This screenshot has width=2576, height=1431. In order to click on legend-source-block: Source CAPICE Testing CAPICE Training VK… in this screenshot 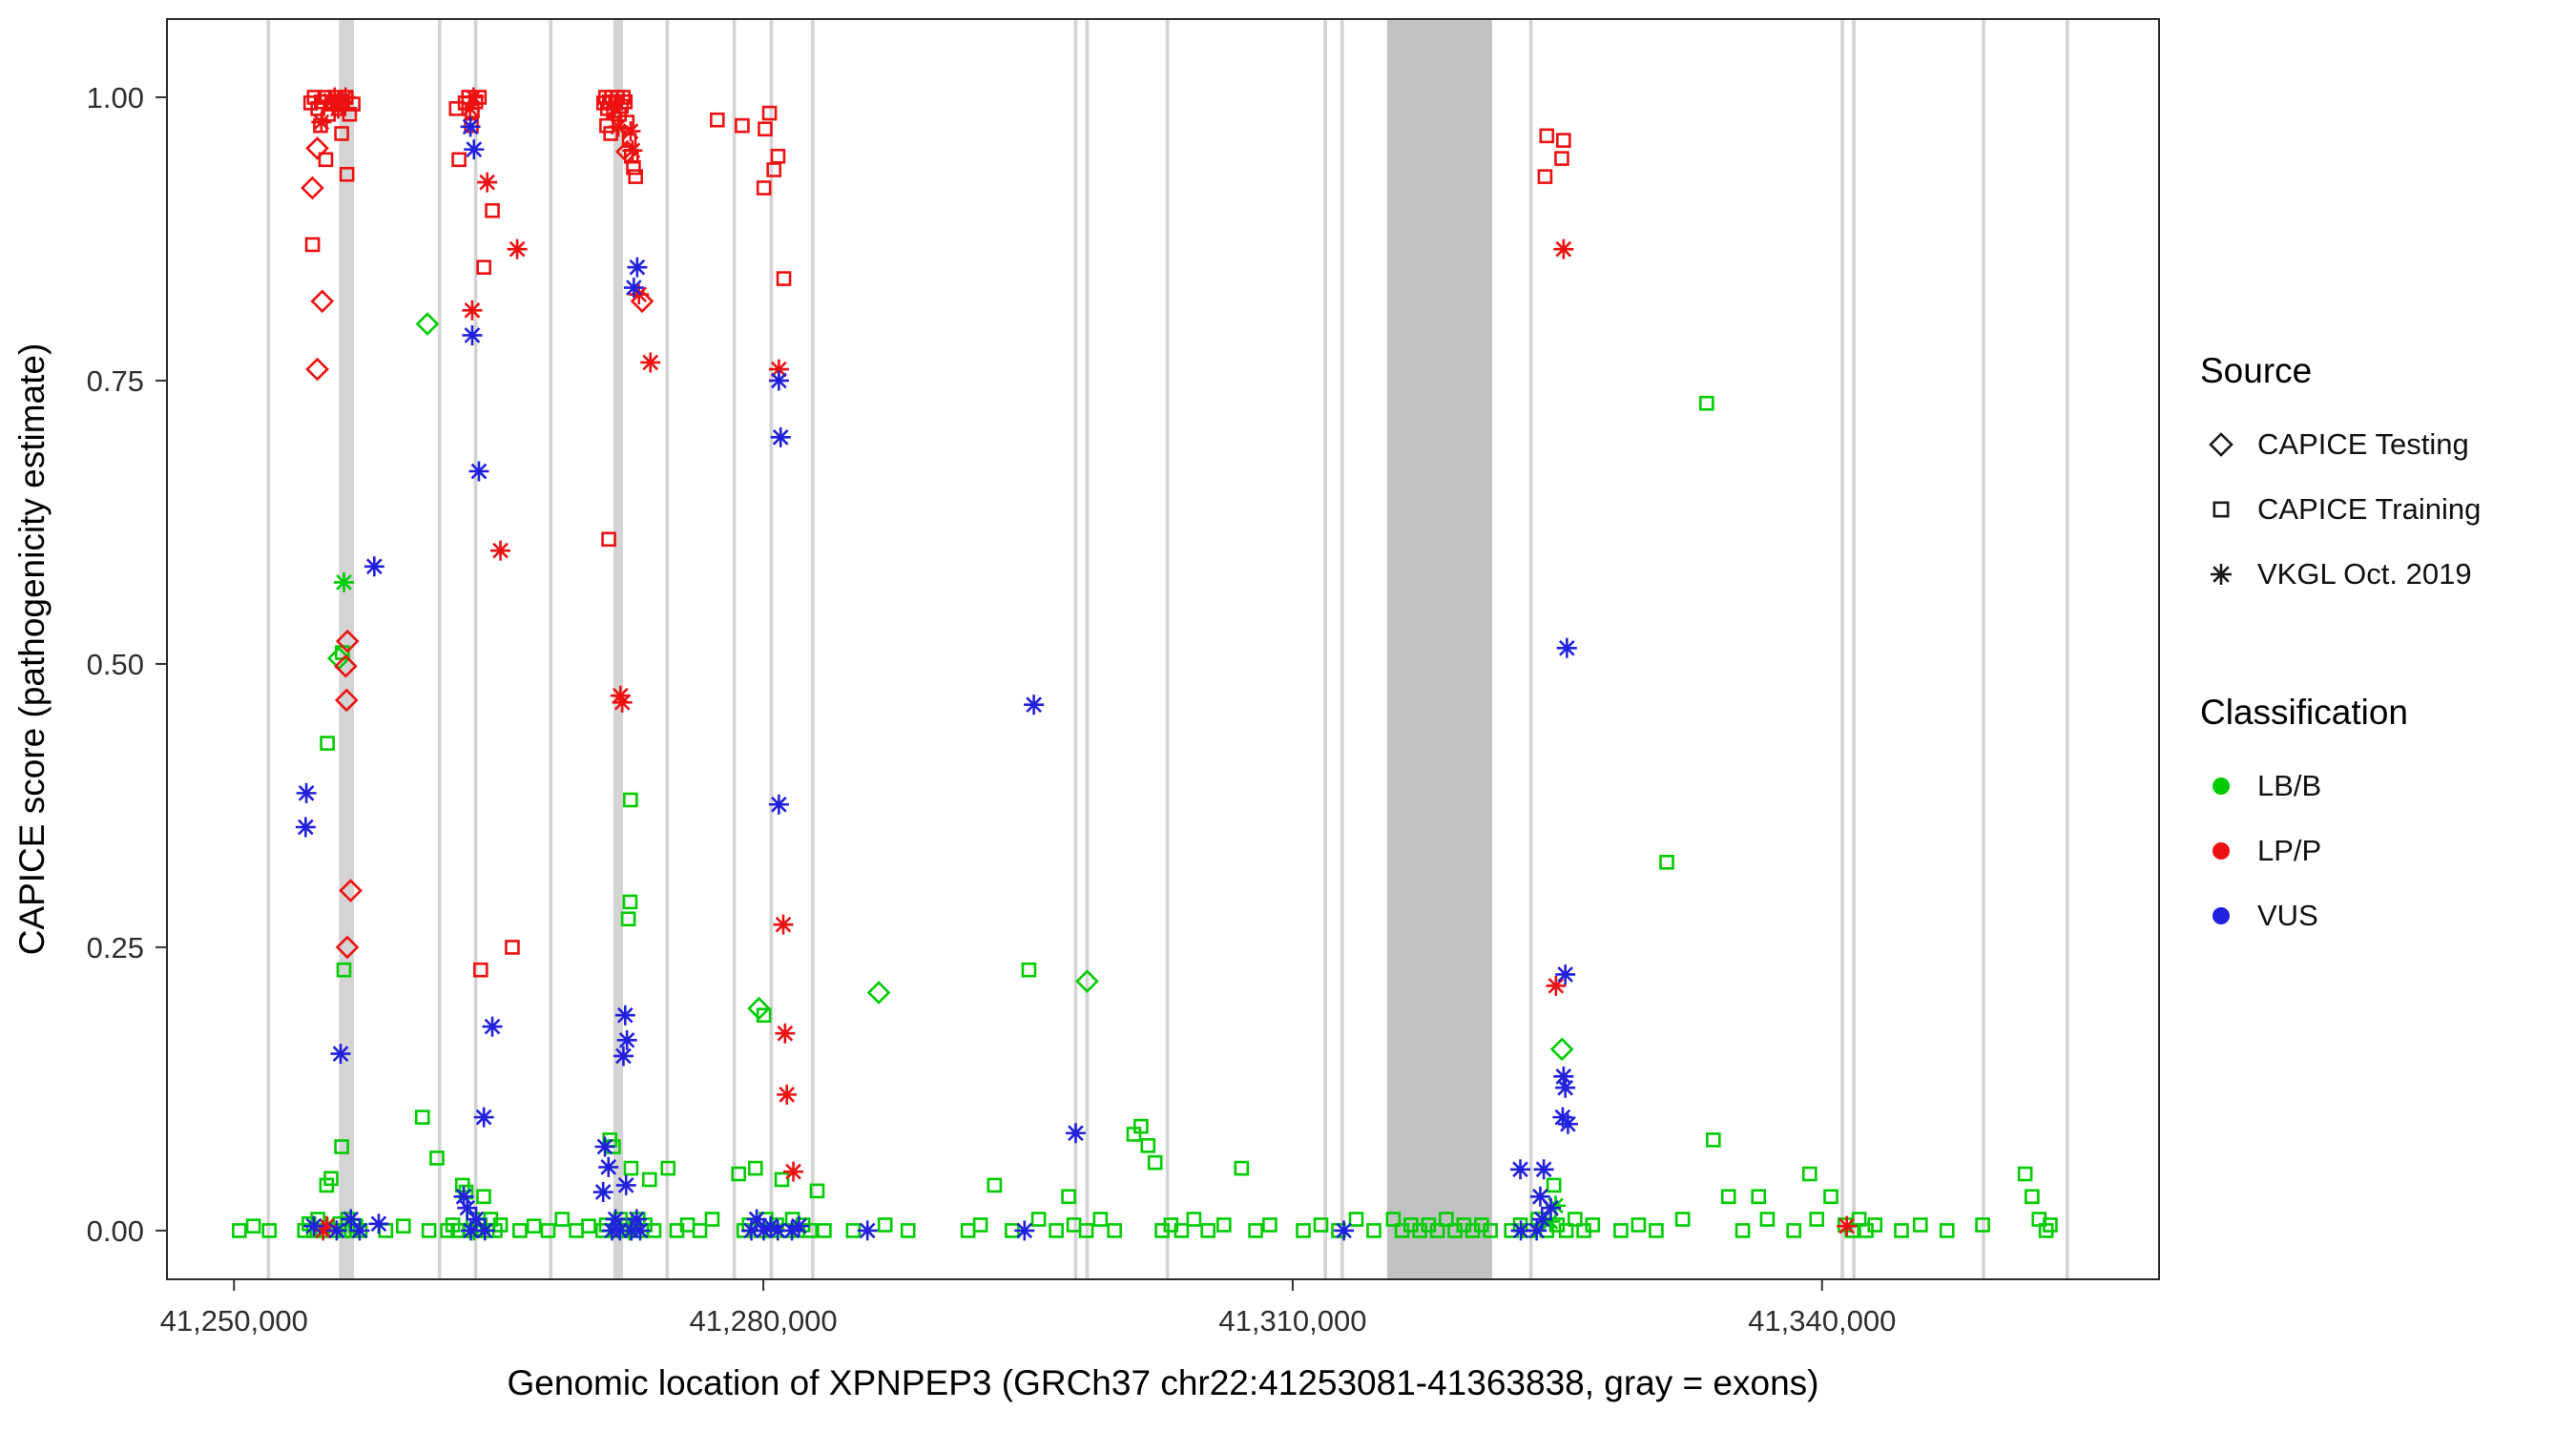, I will do `click(2340, 479)`.